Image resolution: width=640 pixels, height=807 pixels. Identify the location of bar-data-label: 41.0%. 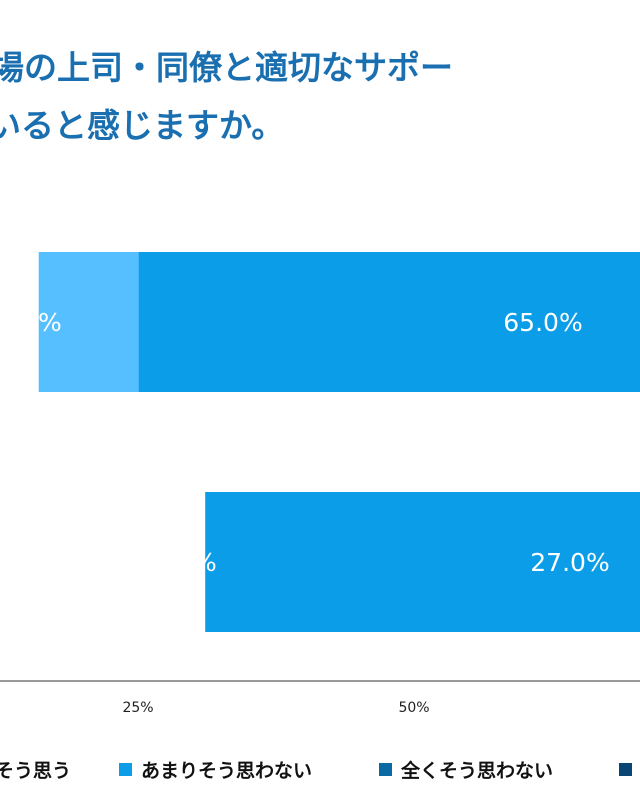
(176, 562).